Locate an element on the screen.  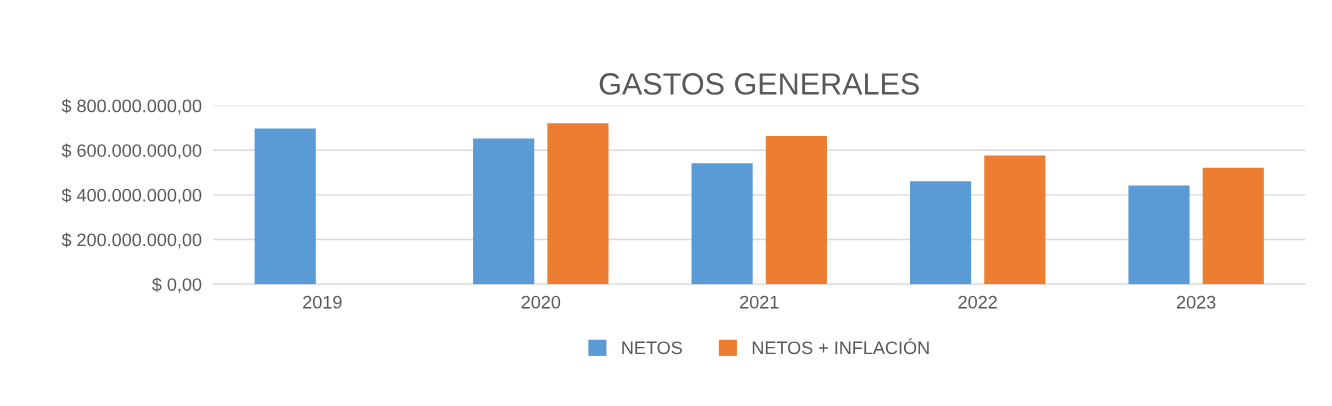
y-tick-label: $ 200.000.000,00 is located at coordinates (131, 240).